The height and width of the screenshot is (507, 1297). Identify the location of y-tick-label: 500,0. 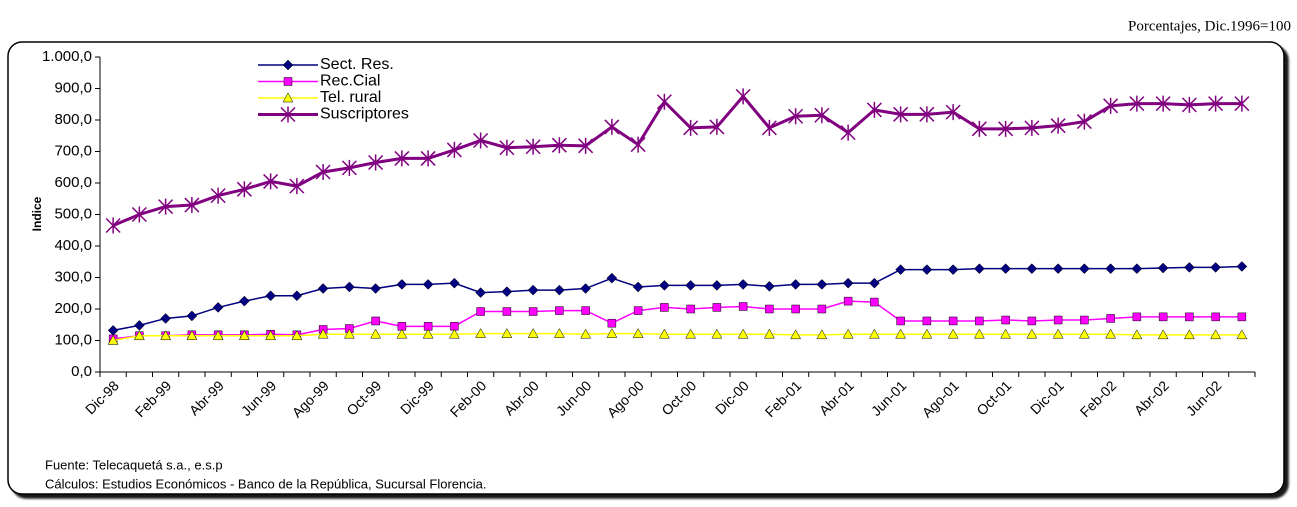
(73, 213).